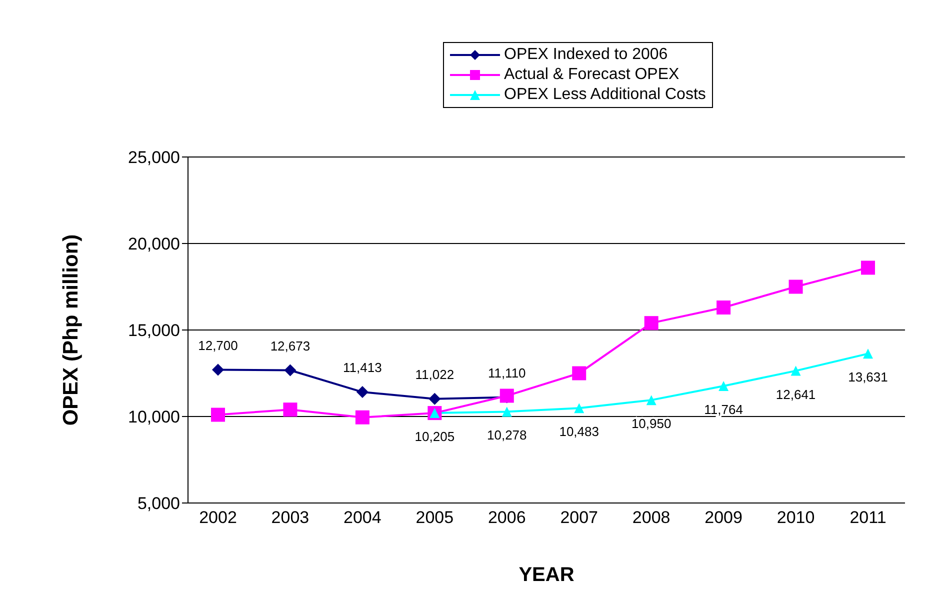 This screenshot has width=941, height=594. I want to click on y-axis-title: OPEX (Php million), so click(70, 330).